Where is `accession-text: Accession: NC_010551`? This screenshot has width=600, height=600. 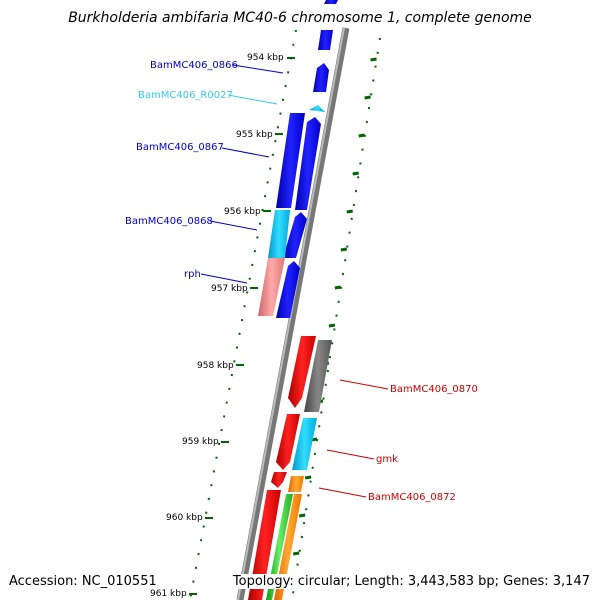 accession-text: Accession: NC_010551 is located at coordinates (83, 581).